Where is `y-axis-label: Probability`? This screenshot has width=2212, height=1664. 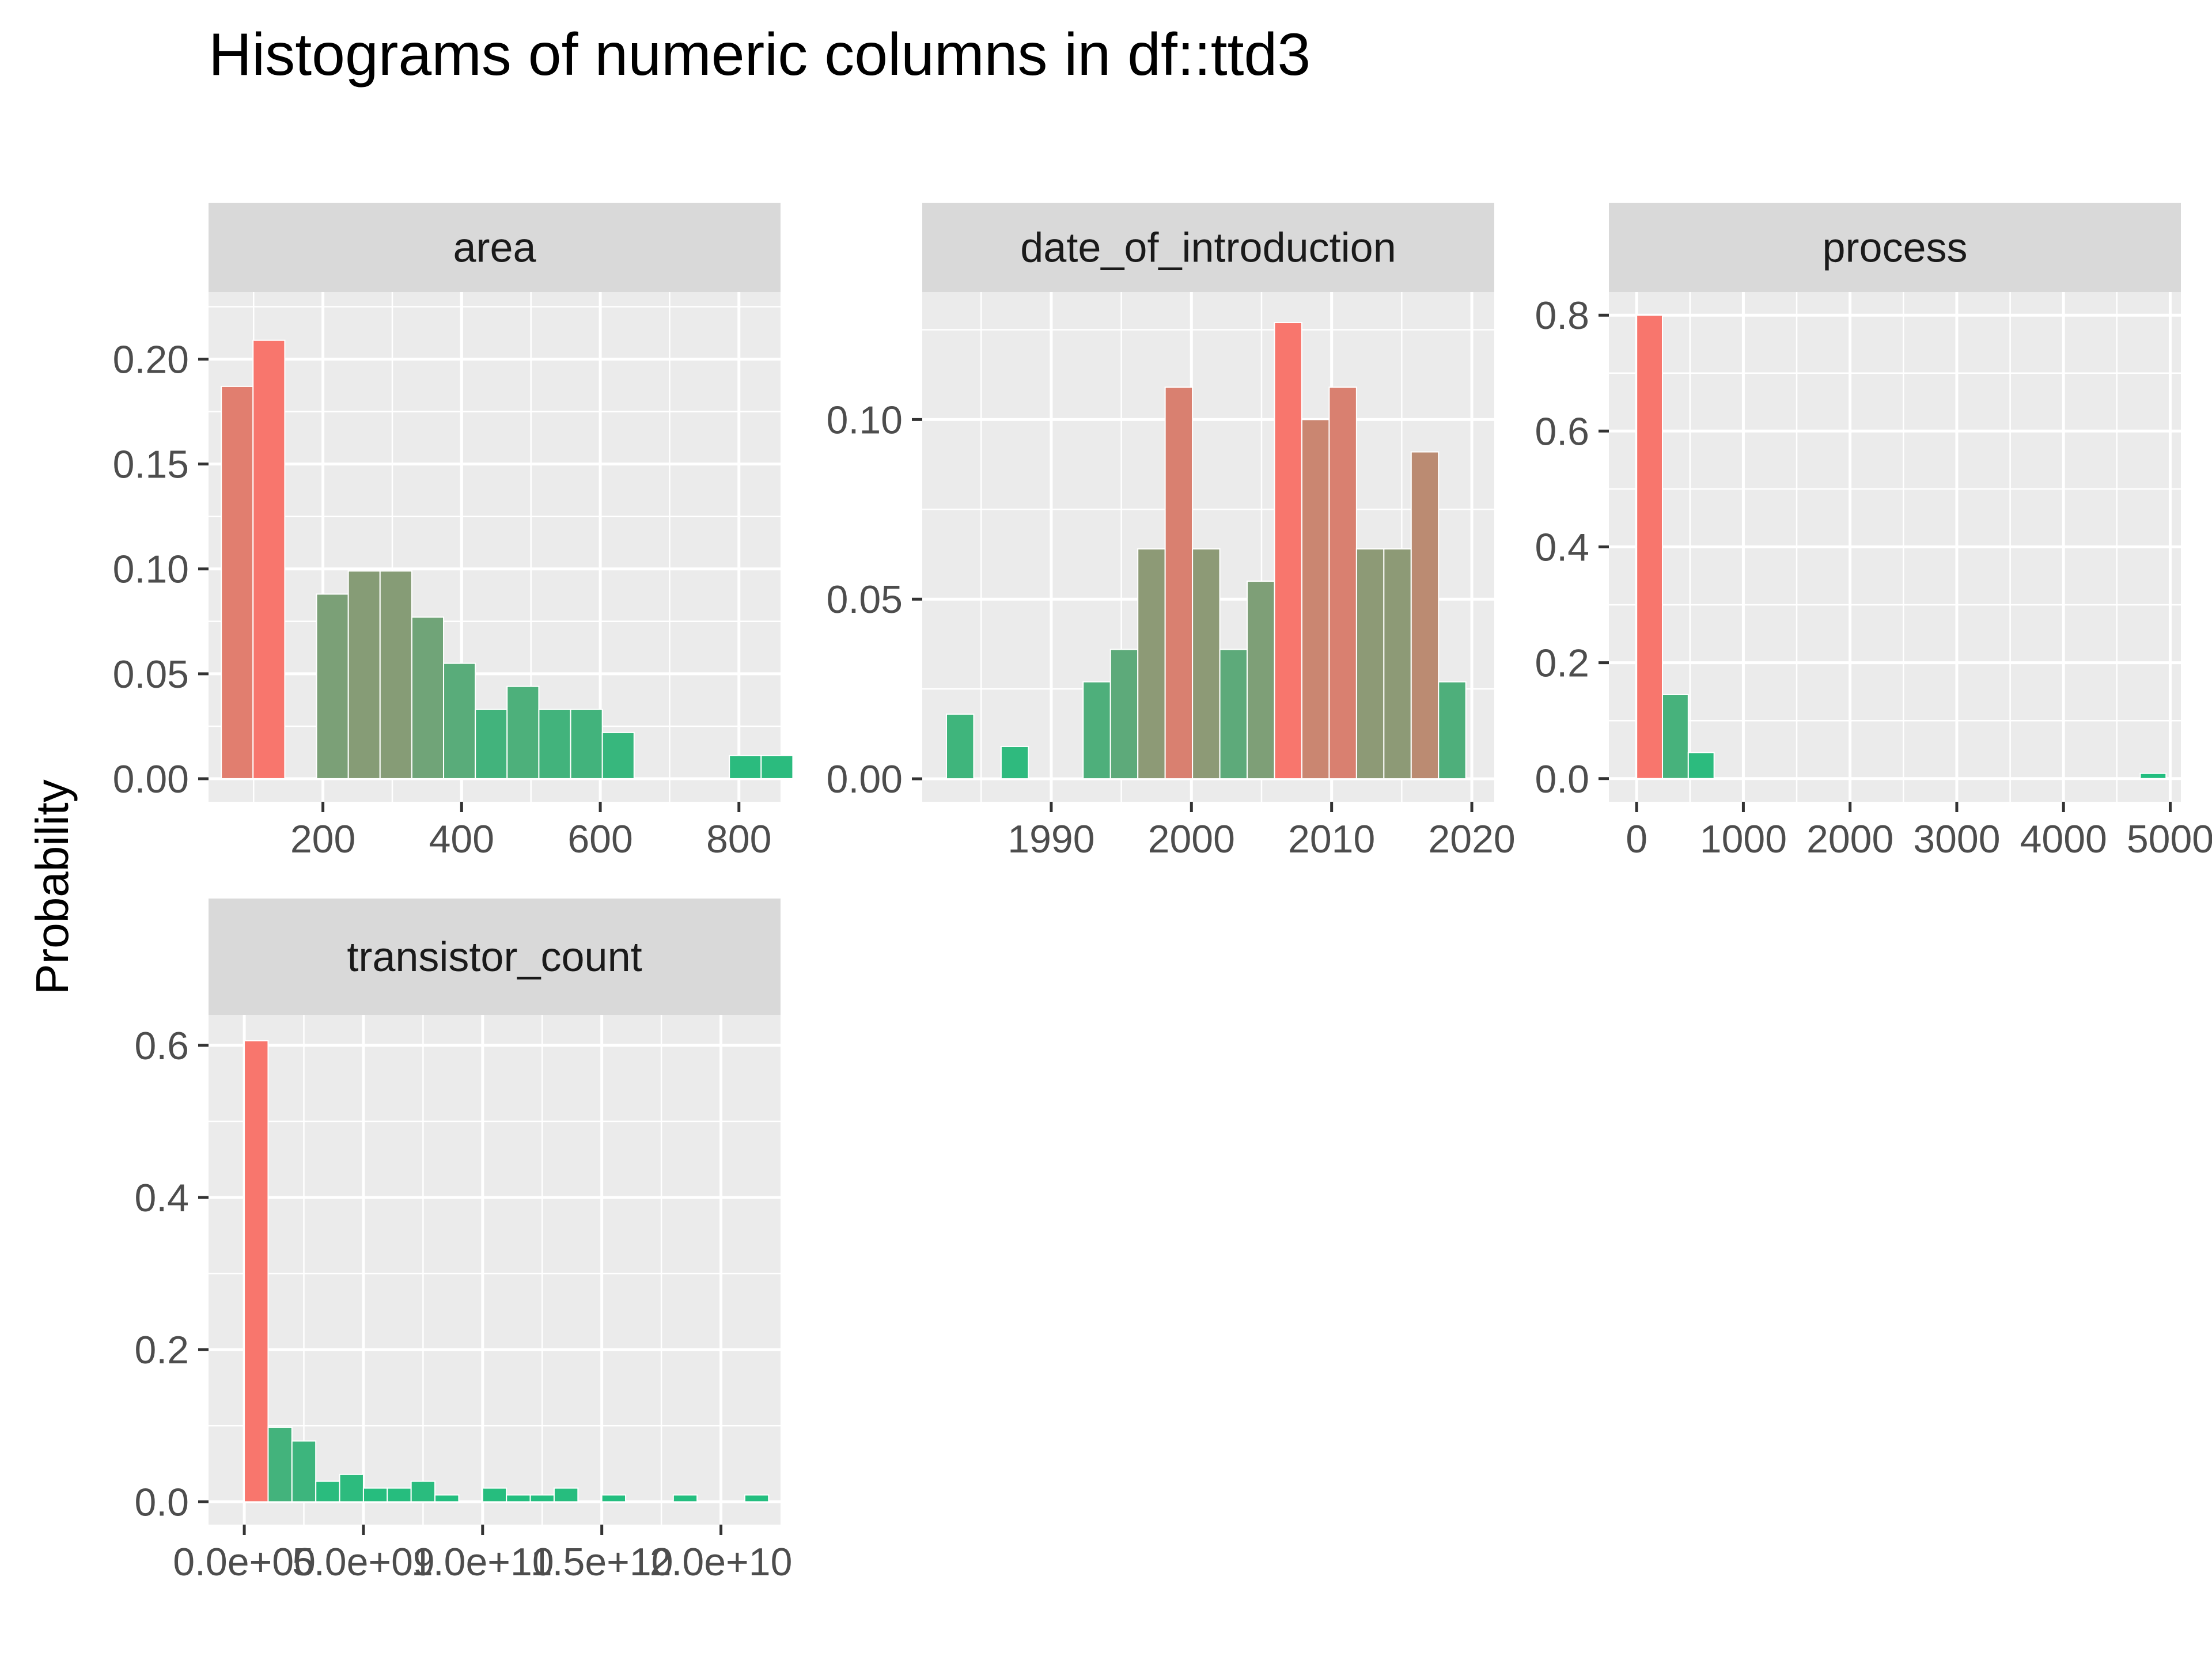 y-axis-label: Probability is located at coordinates (52, 887).